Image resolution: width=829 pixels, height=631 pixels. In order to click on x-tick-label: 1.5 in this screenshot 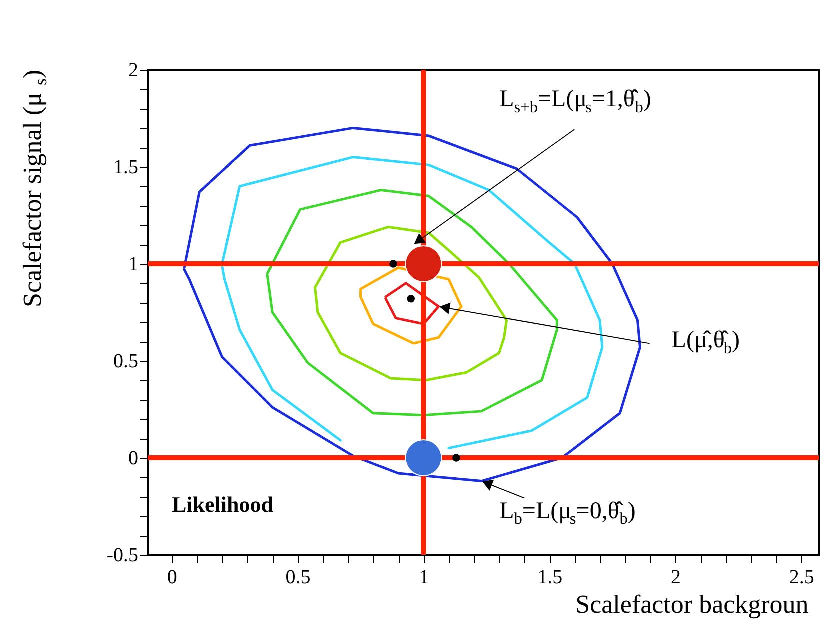, I will do `click(550, 577)`.